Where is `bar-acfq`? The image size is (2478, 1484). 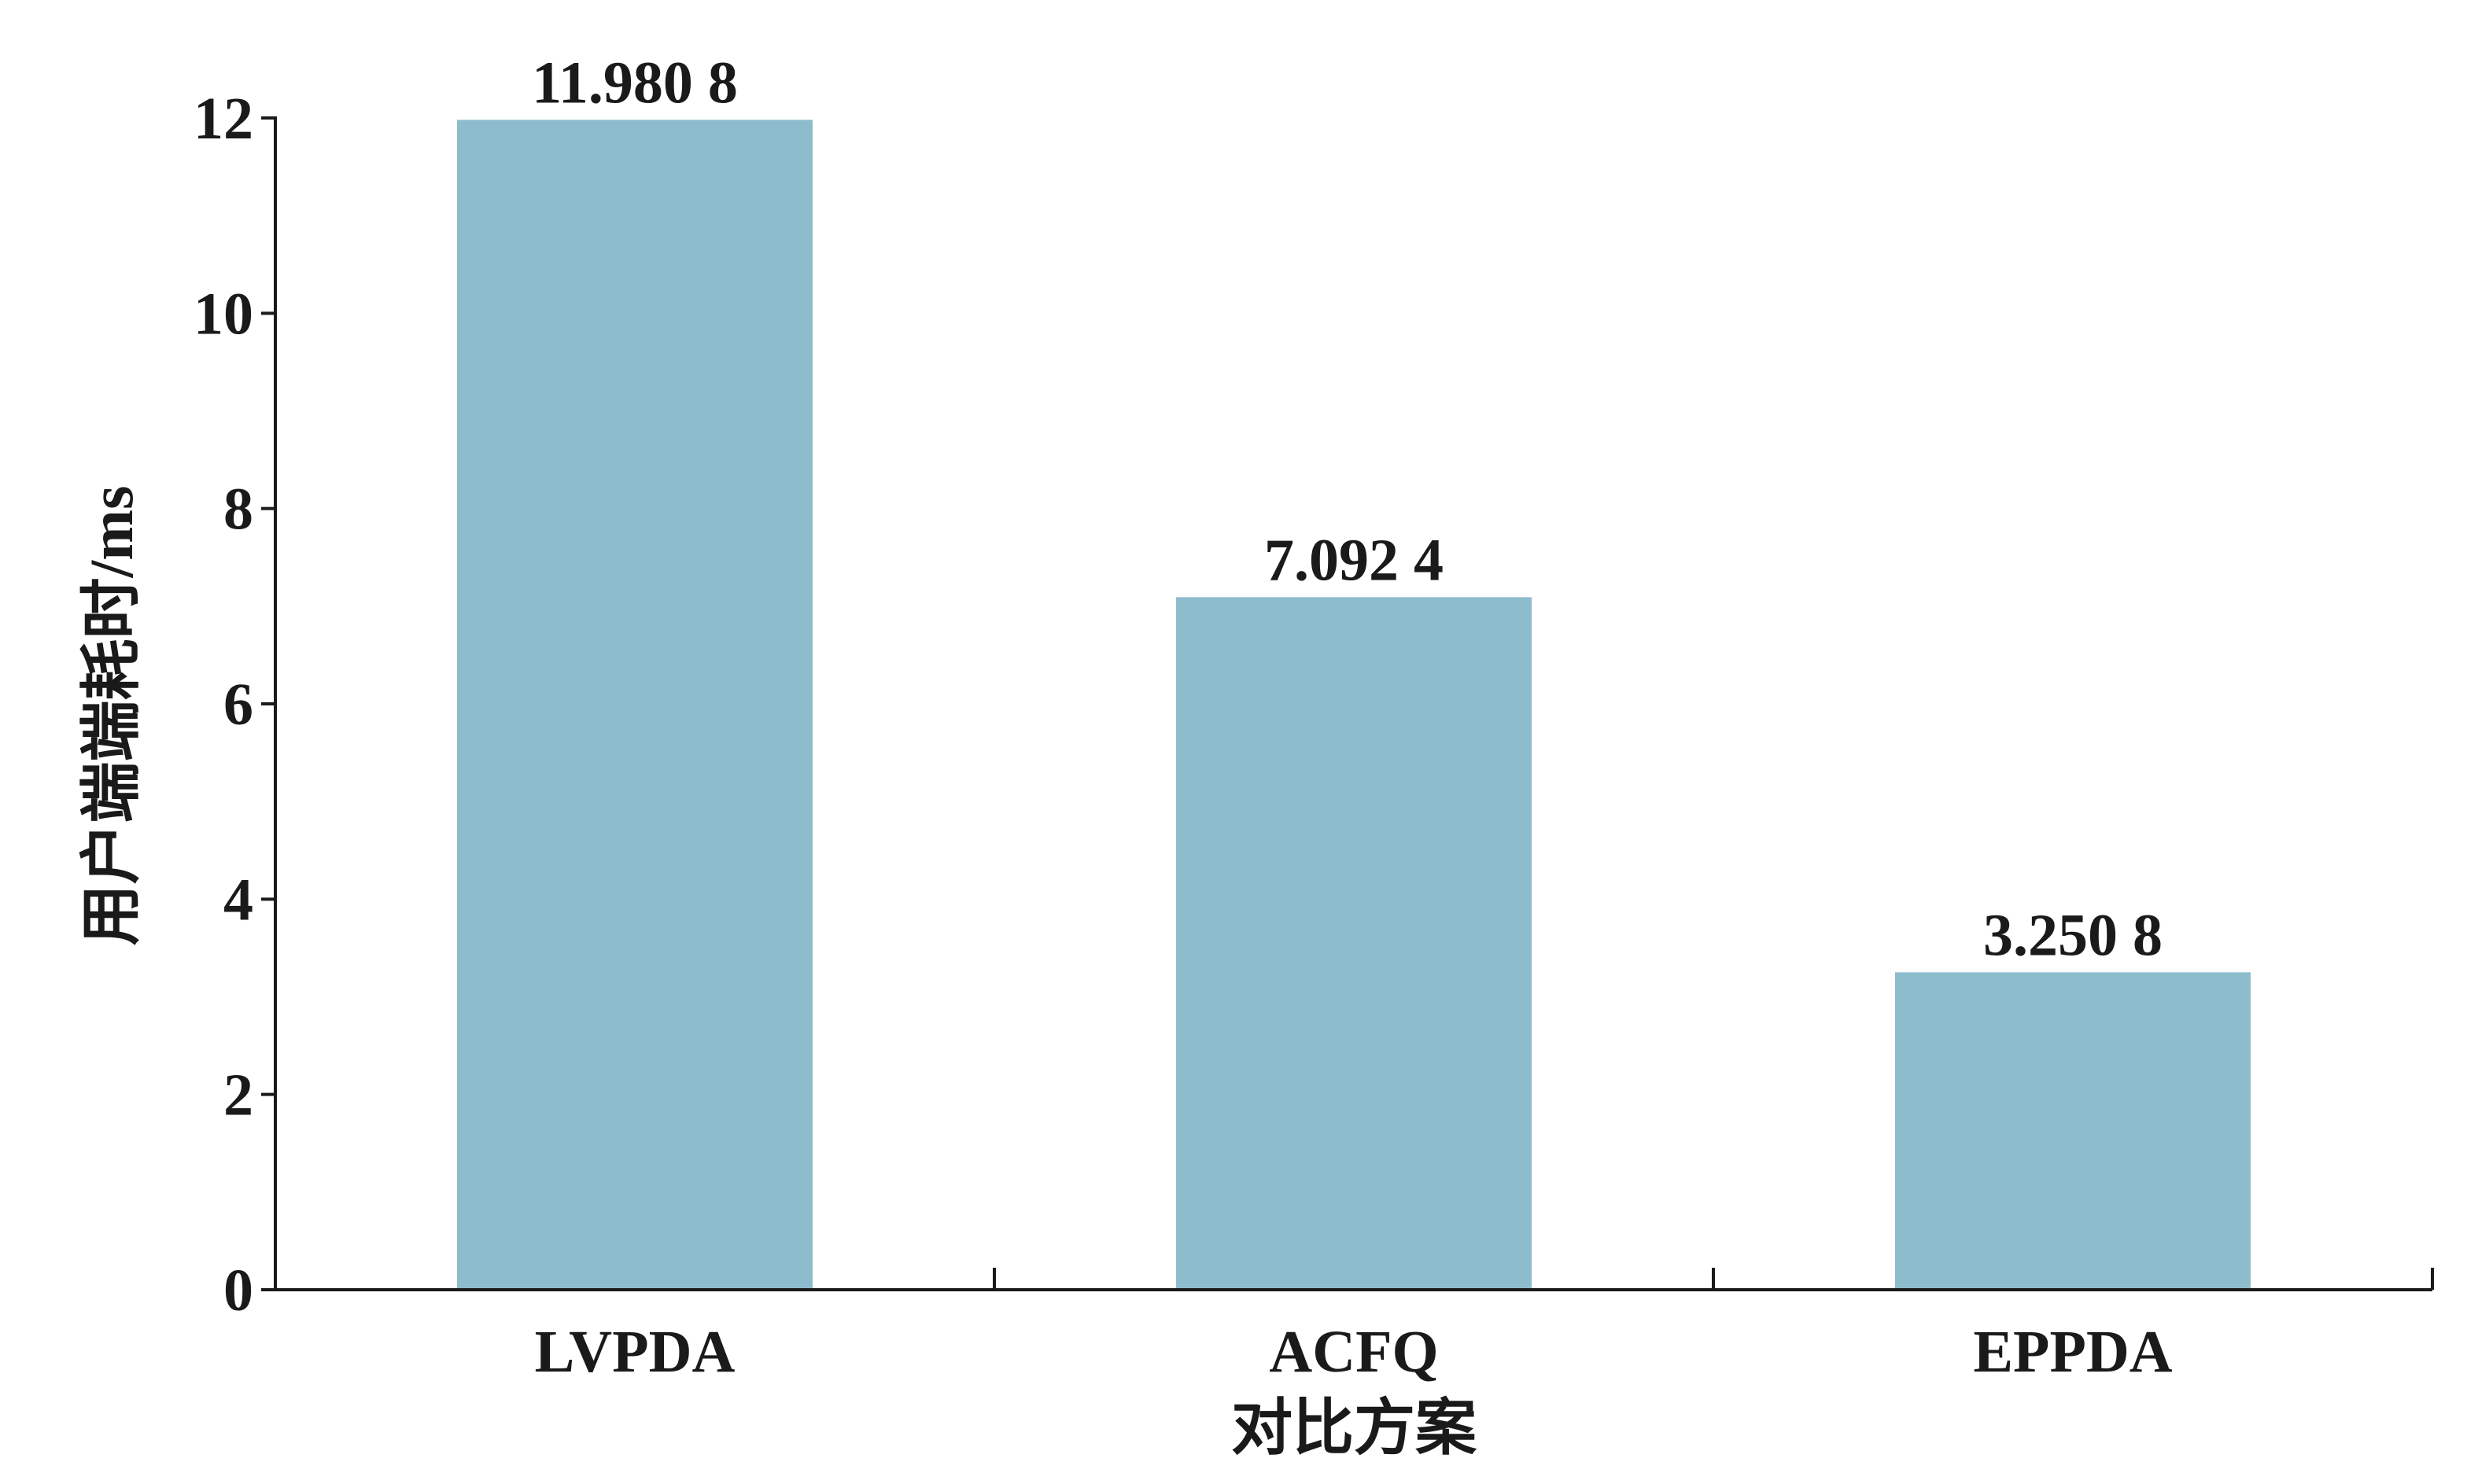 bar-acfq is located at coordinates (1354, 943).